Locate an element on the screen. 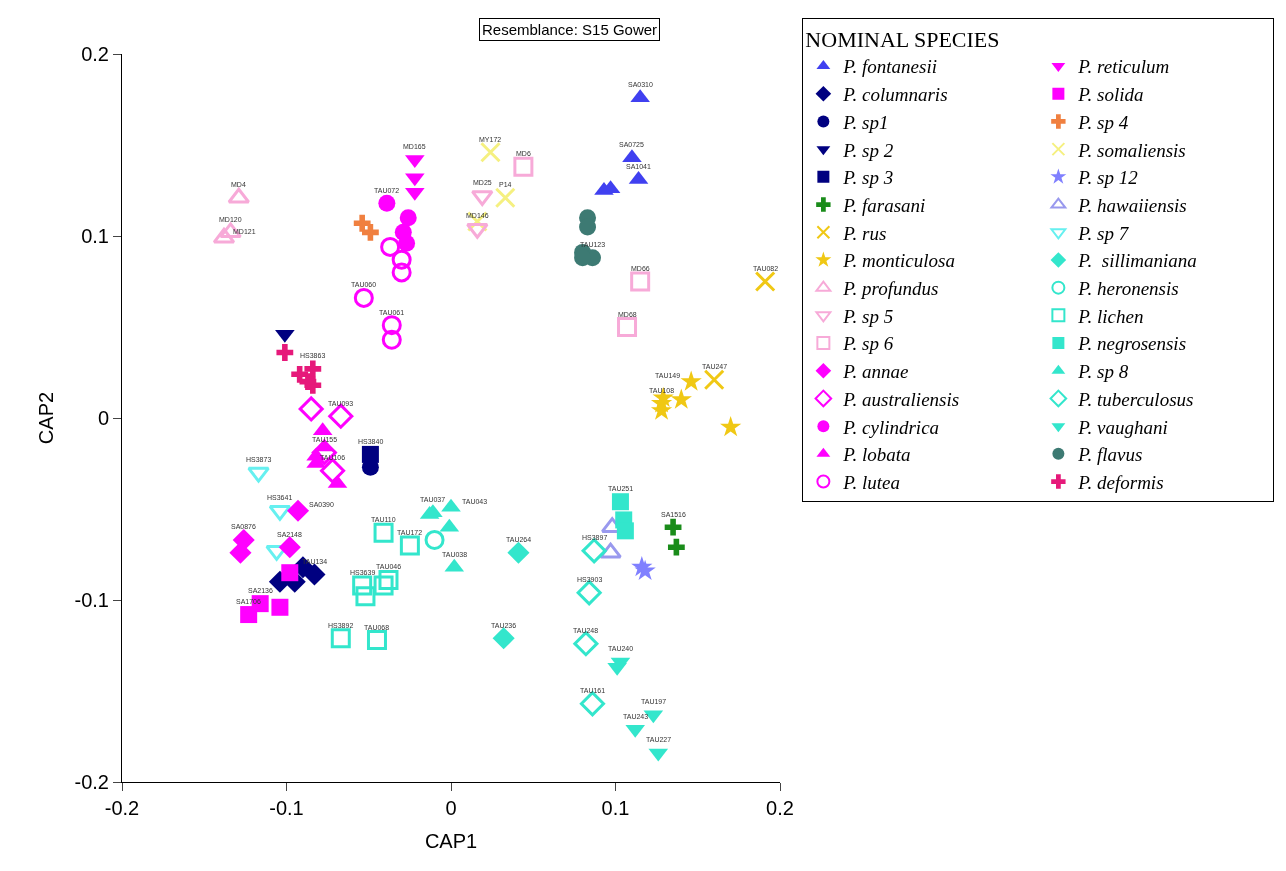  x-tick-label: 0.2 is located at coordinates (780, 808).